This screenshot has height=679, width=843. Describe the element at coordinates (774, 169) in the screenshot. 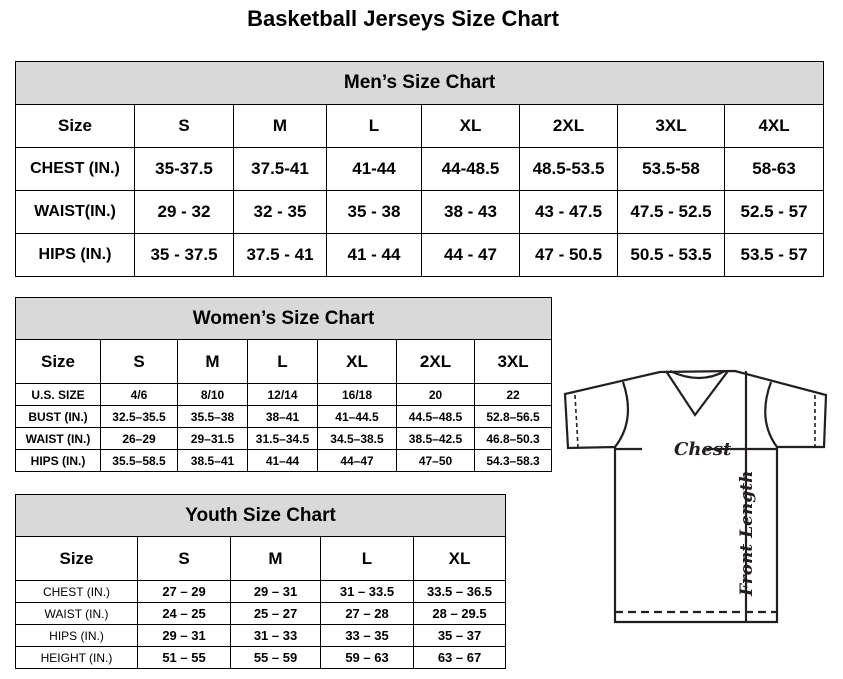

I see `measurement-cell: 58-63` at that location.